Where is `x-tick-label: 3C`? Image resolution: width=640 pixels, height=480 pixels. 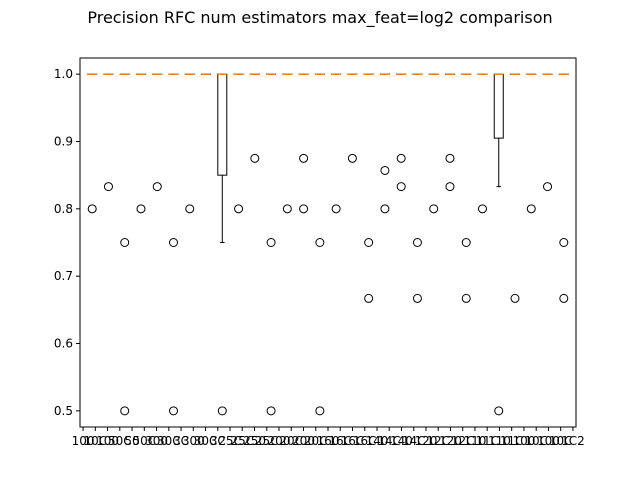
x-tick-label: 3C is located at coordinates (218, 441).